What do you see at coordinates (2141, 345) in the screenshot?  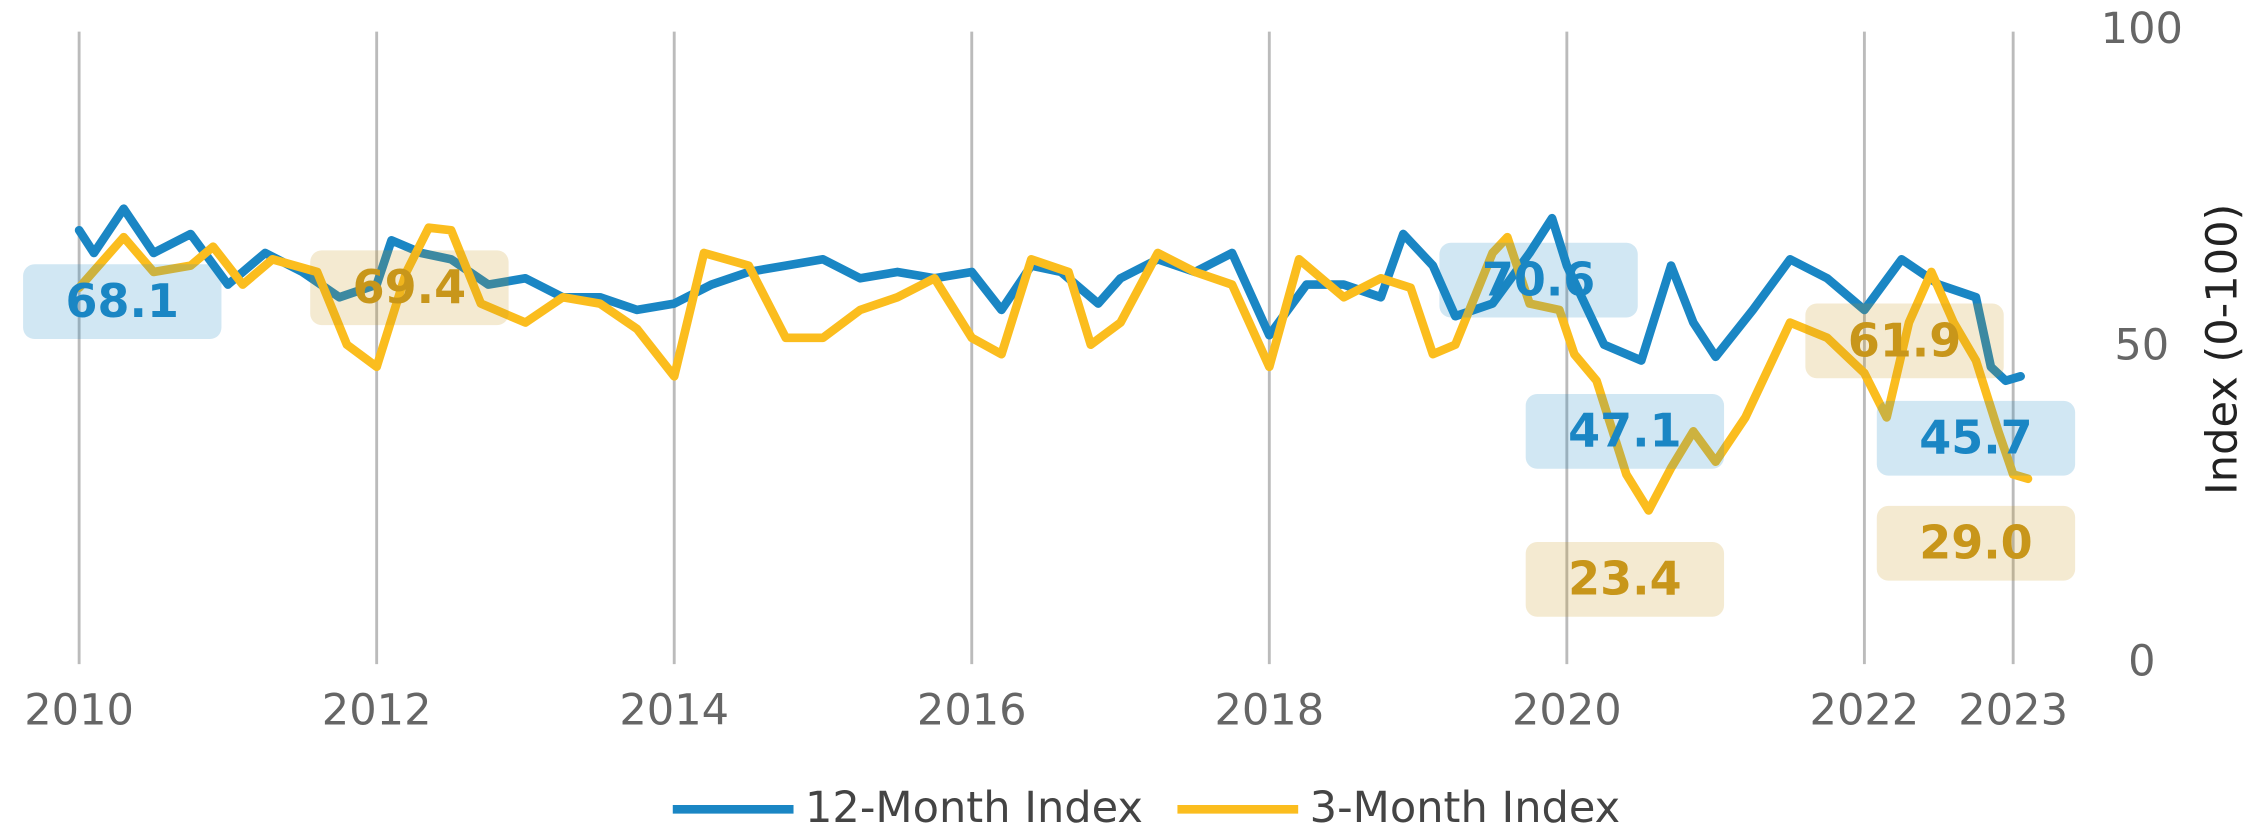 I see `y-tick-label: 50` at bounding box center [2141, 345].